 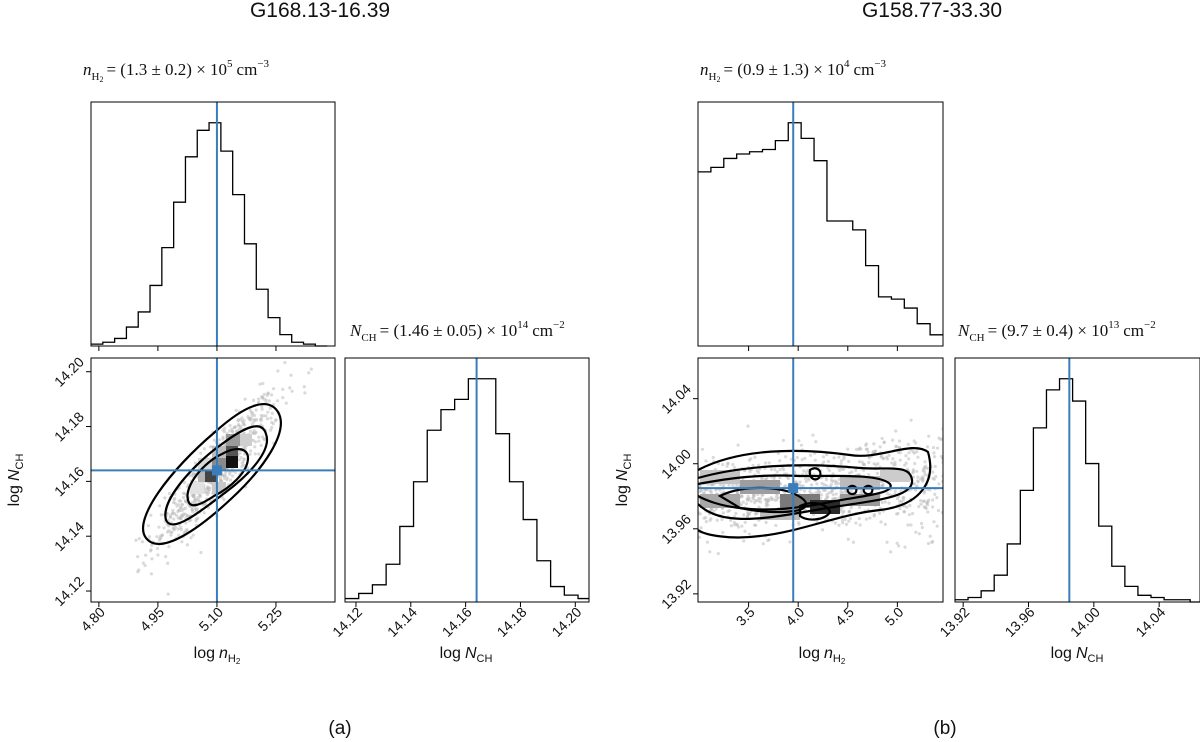 What do you see at coordinates (211, 619) in the screenshot?
I see `x-tick-label: 5.10` at bounding box center [211, 619].